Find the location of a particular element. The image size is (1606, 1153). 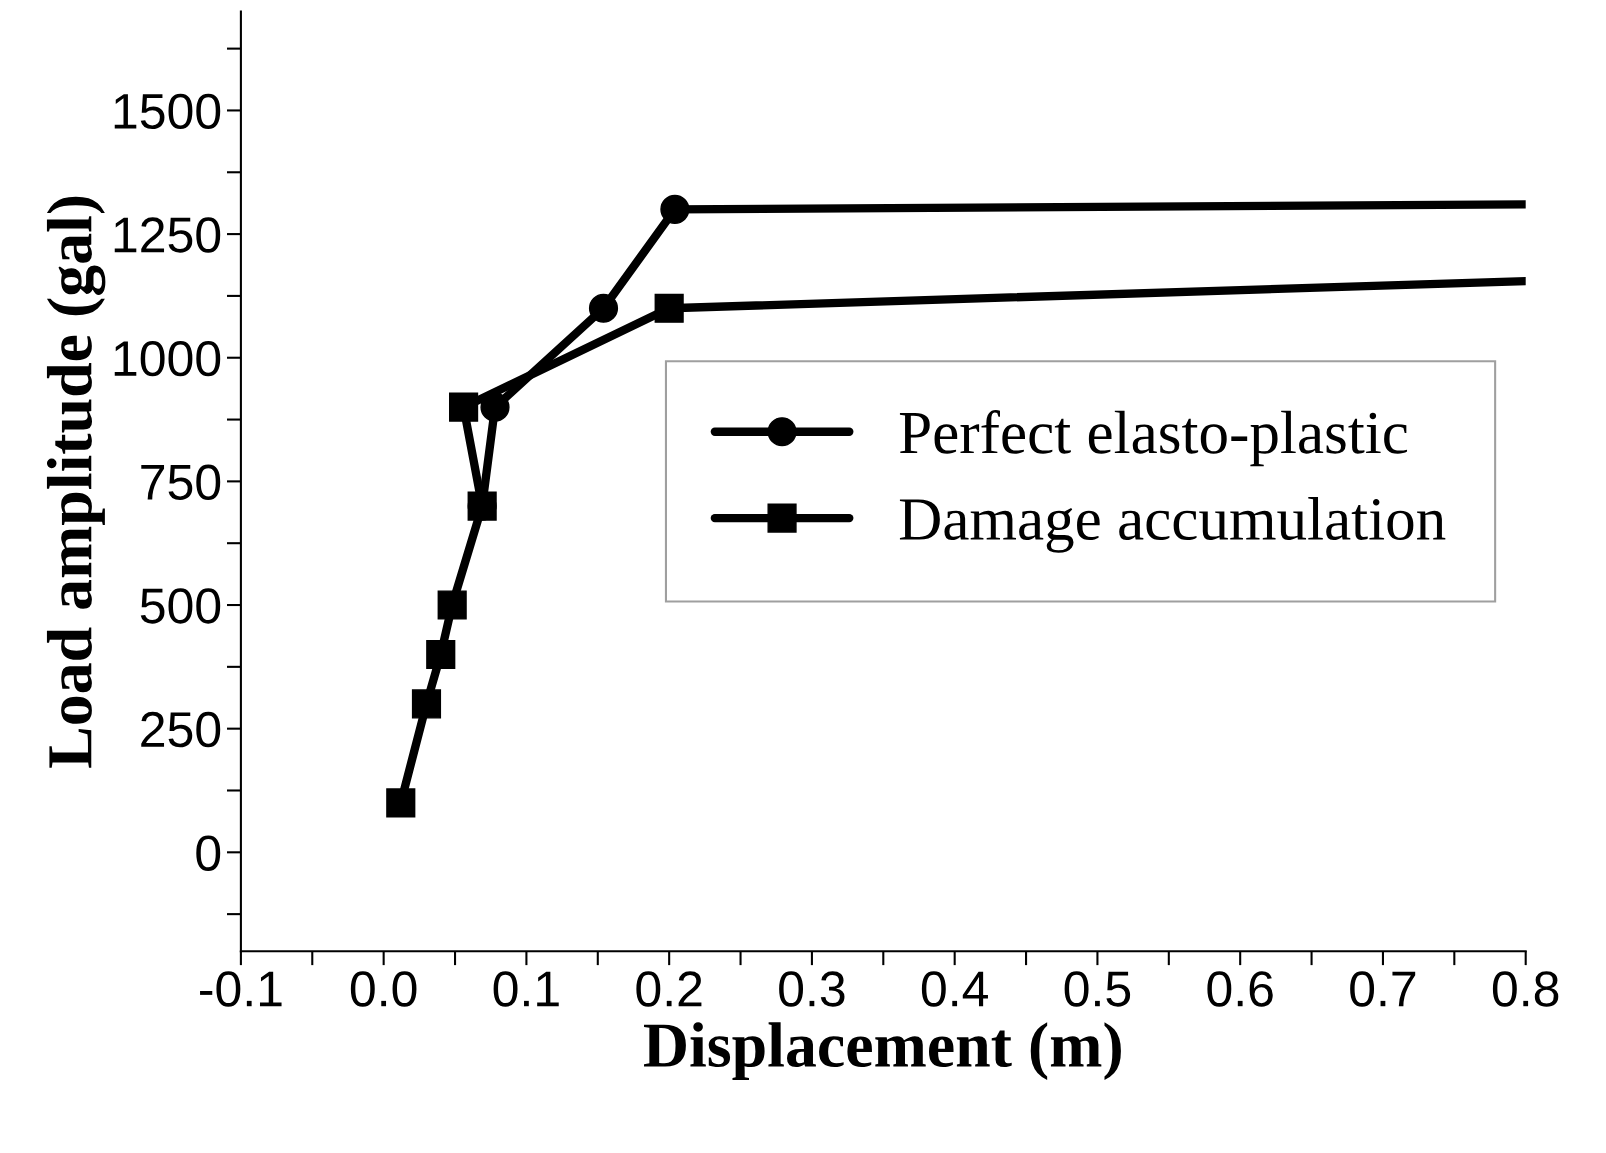

x-tick-label: 0.0 is located at coordinates (383, 989).